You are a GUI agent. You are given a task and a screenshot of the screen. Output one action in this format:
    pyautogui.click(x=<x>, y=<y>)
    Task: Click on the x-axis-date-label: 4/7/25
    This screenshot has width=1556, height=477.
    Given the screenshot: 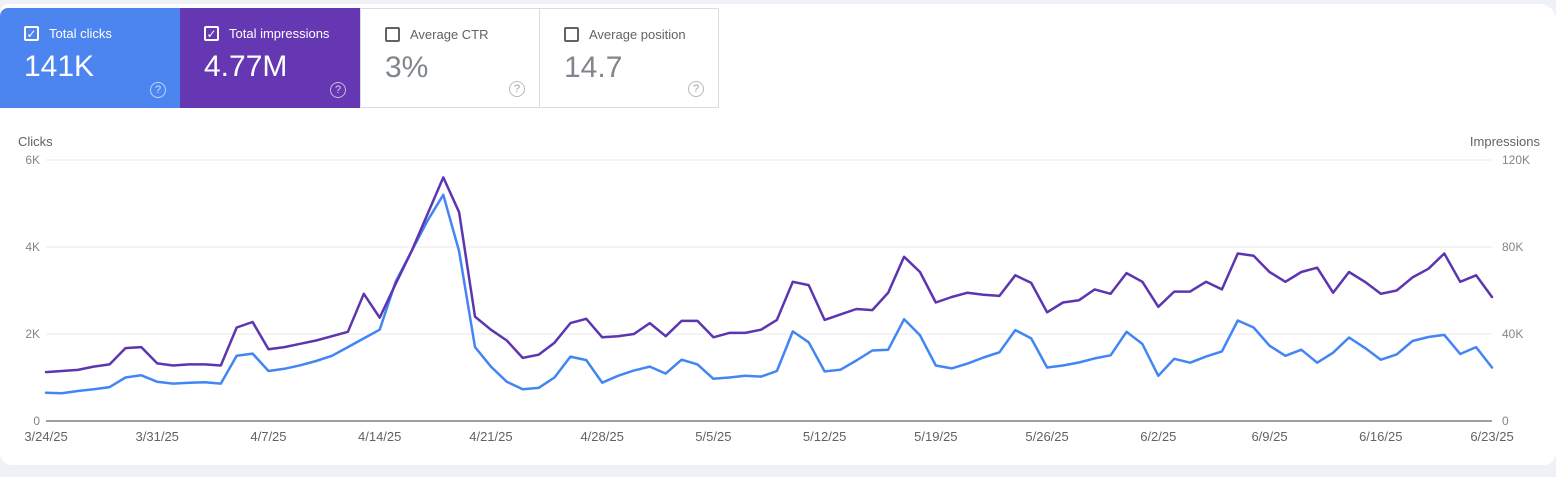 What is the action you would take?
    pyautogui.click(x=268, y=436)
    